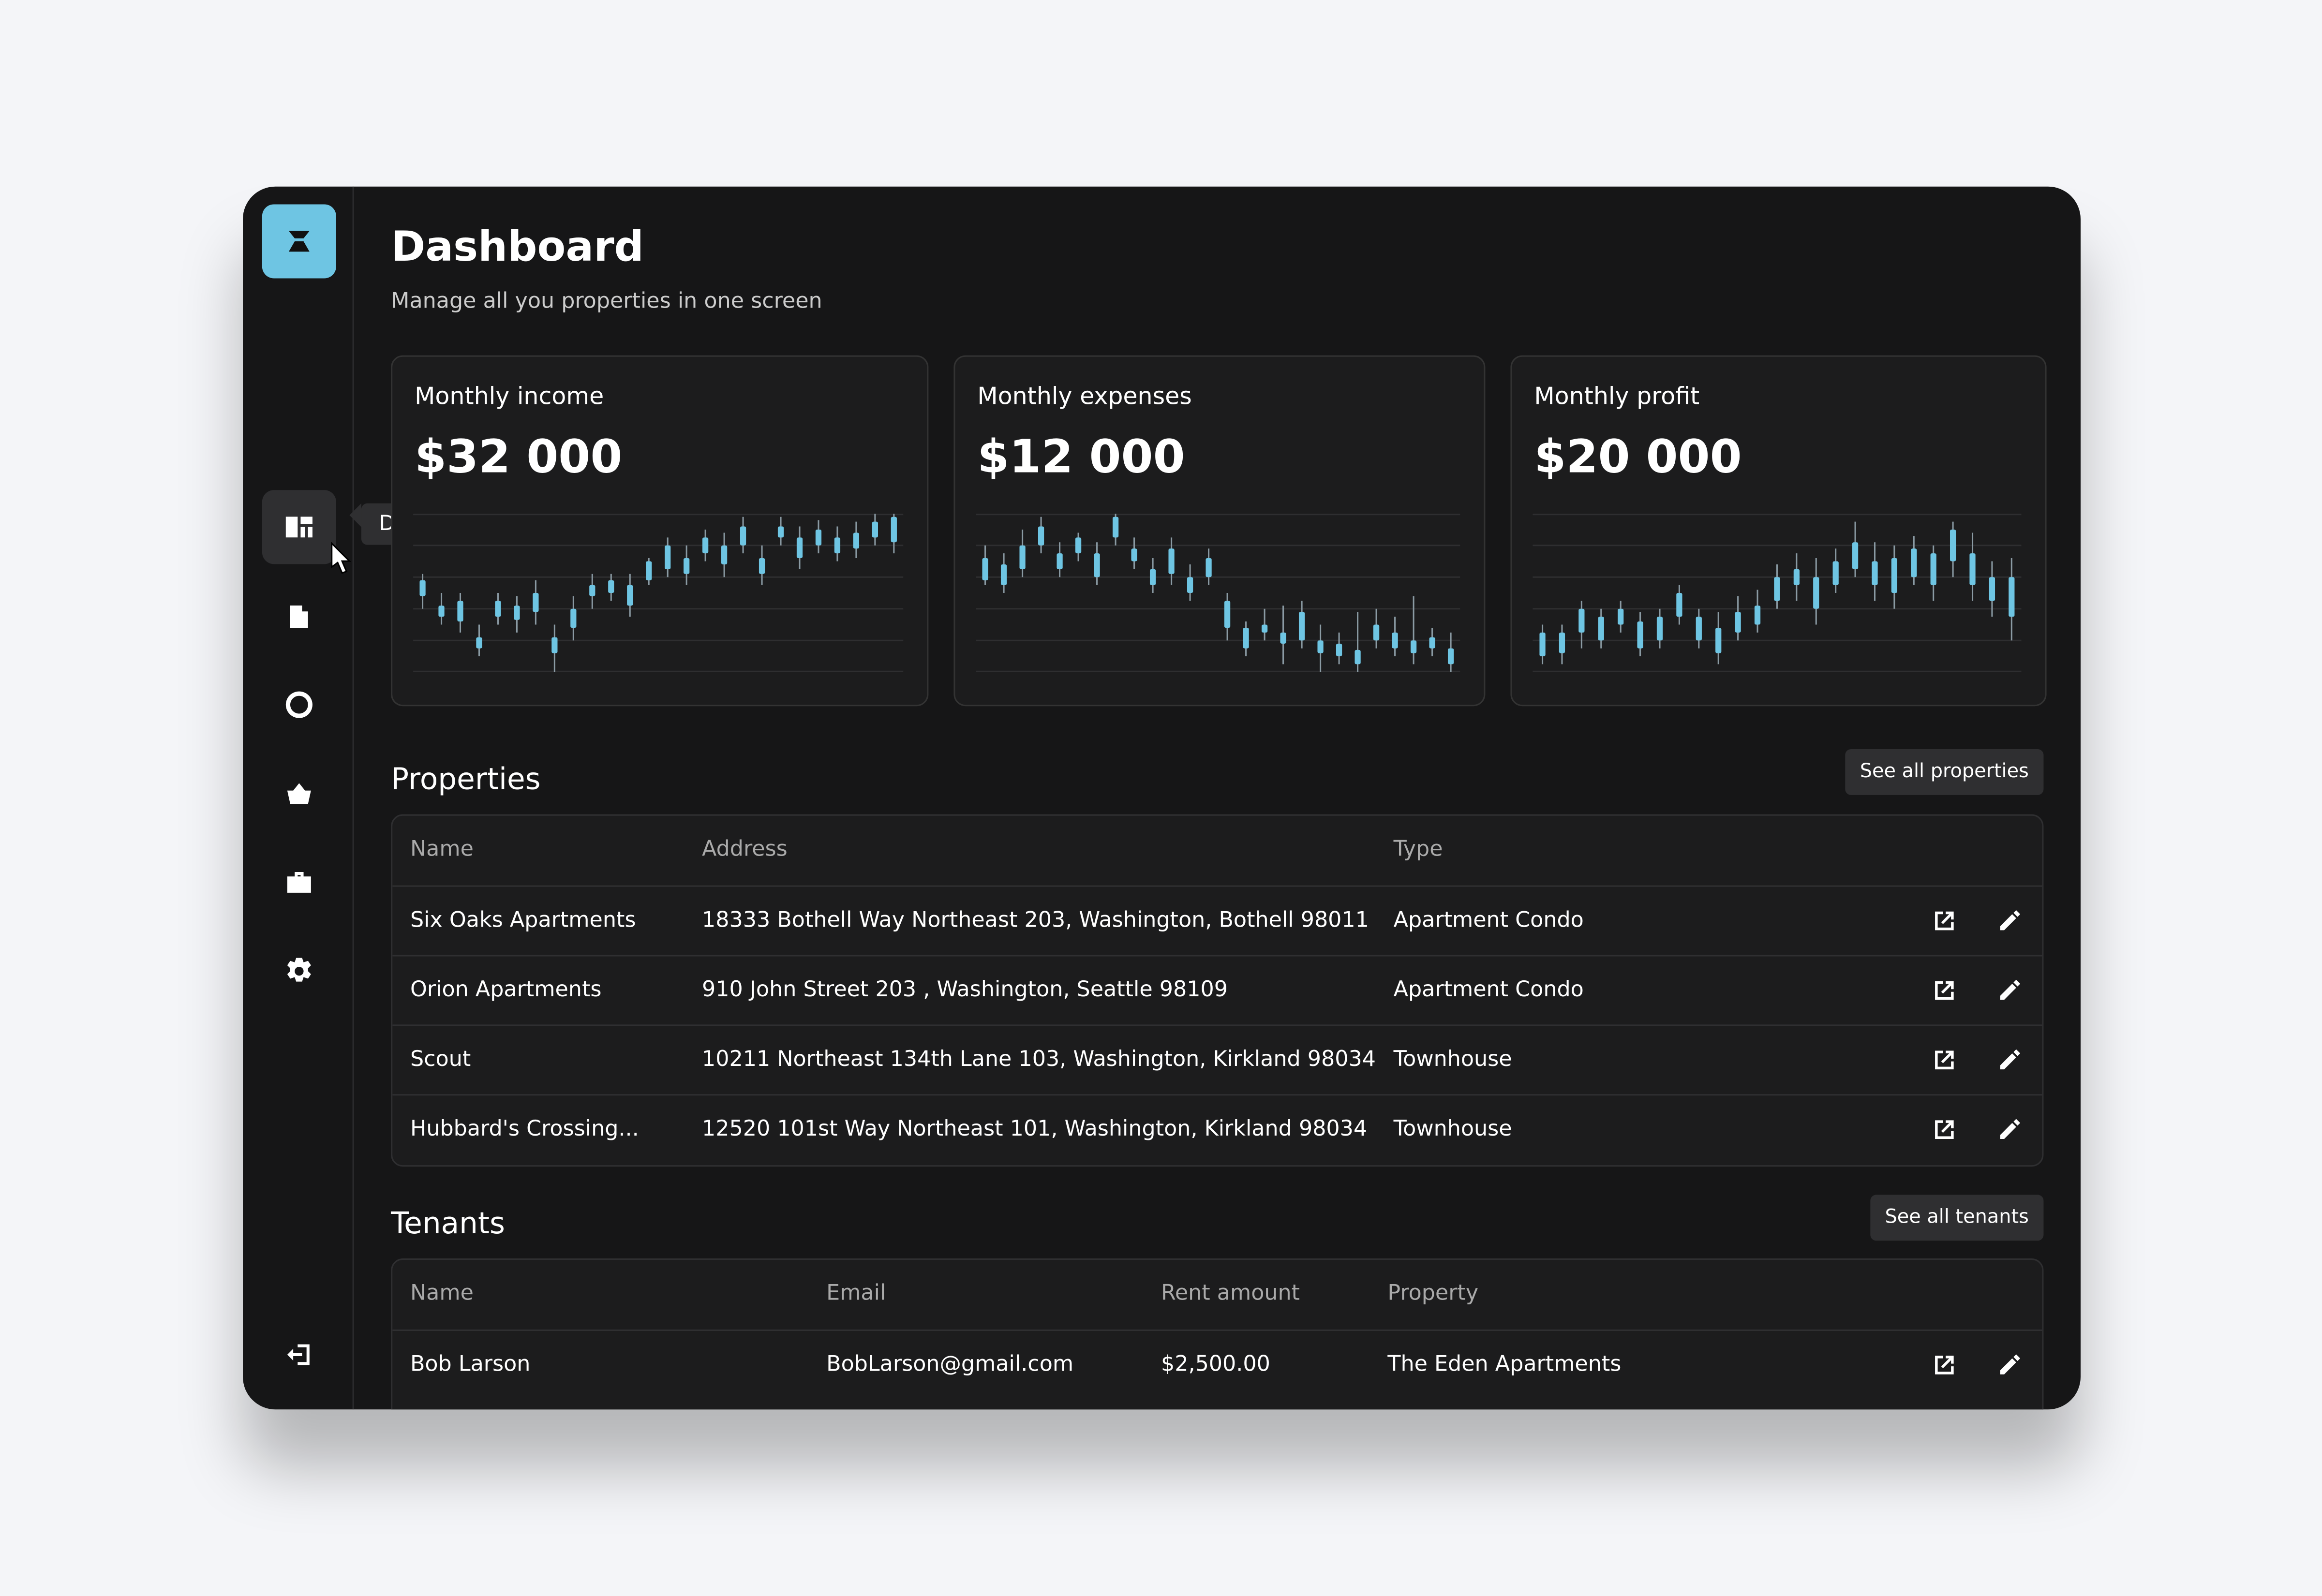 This screenshot has height=1596, width=2322. What do you see at coordinates (509, 396) in the screenshot?
I see `stat-label: Monthly income` at bounding box center [509, 396].